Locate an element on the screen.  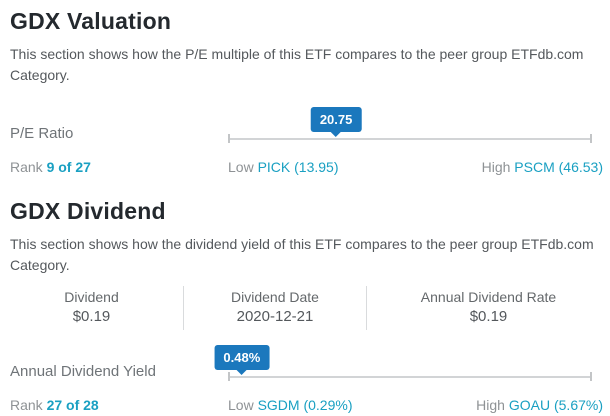
dividend-yield-low: Low SGDM (0.29%) is located at coordinates (290, 405).